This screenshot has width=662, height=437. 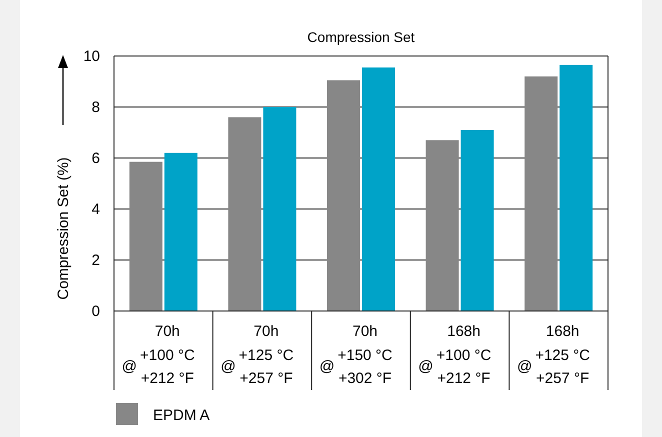 I want to click on y-tick-label: 6, so click(x=96, y=158).